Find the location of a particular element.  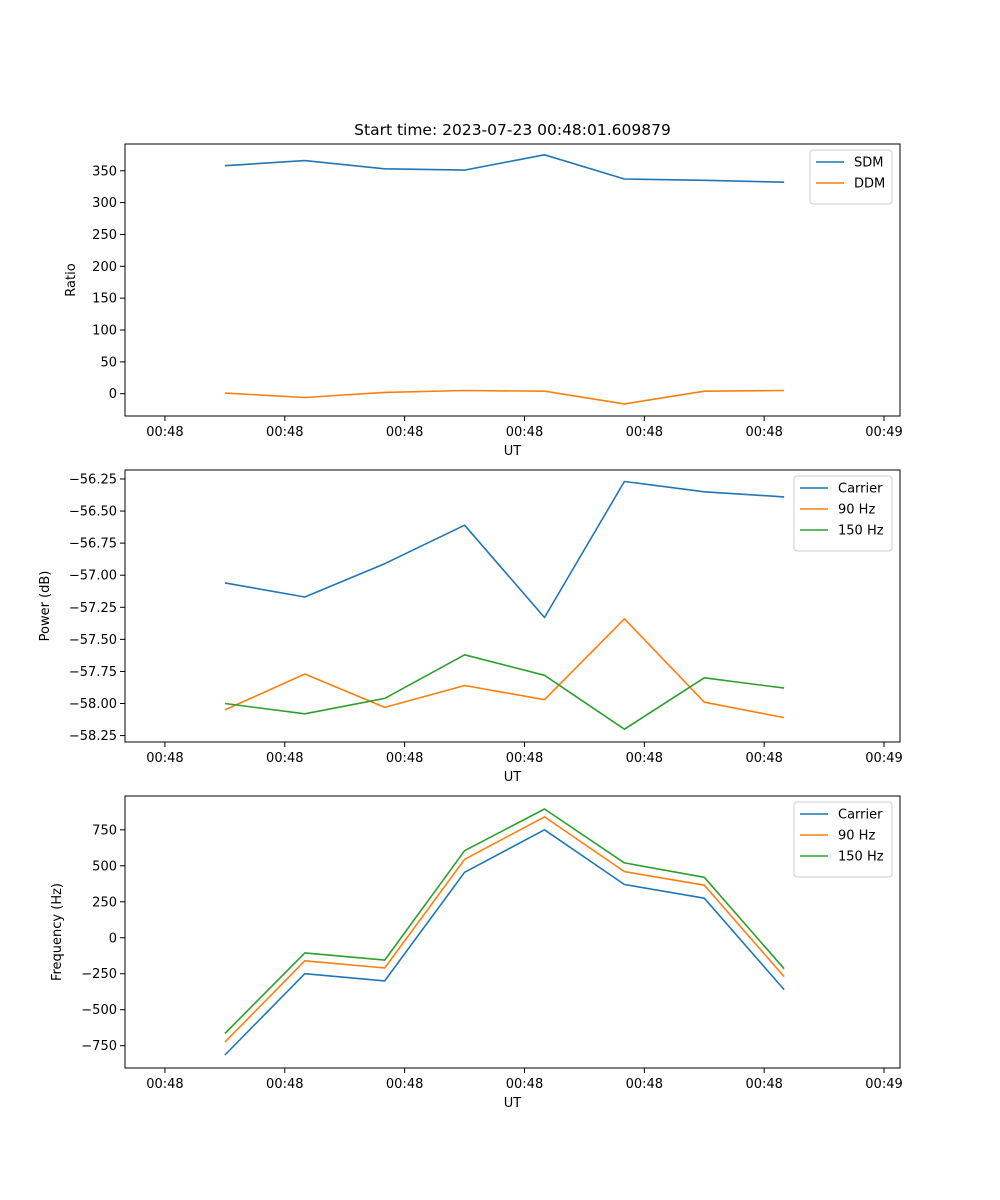

legend: SDM DDM is located at coordinates (851, 177).